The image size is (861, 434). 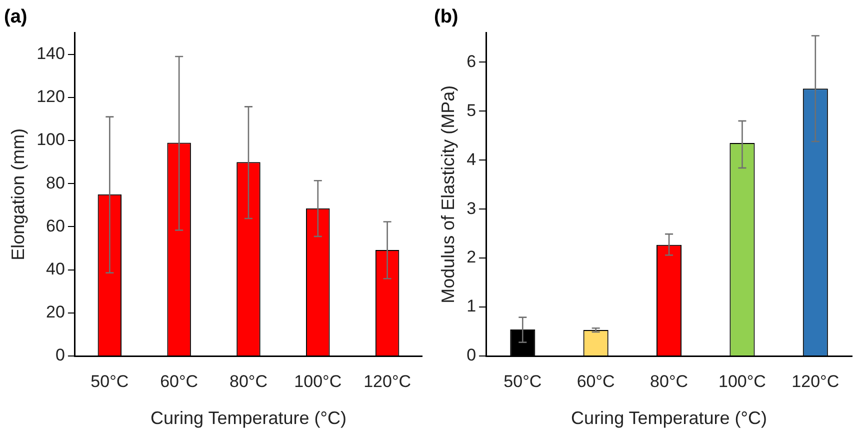 What do you see at coordinates (471, 110) in the screenshot?
I see `y-tick-label: 5` at bounding box center [471, 110].